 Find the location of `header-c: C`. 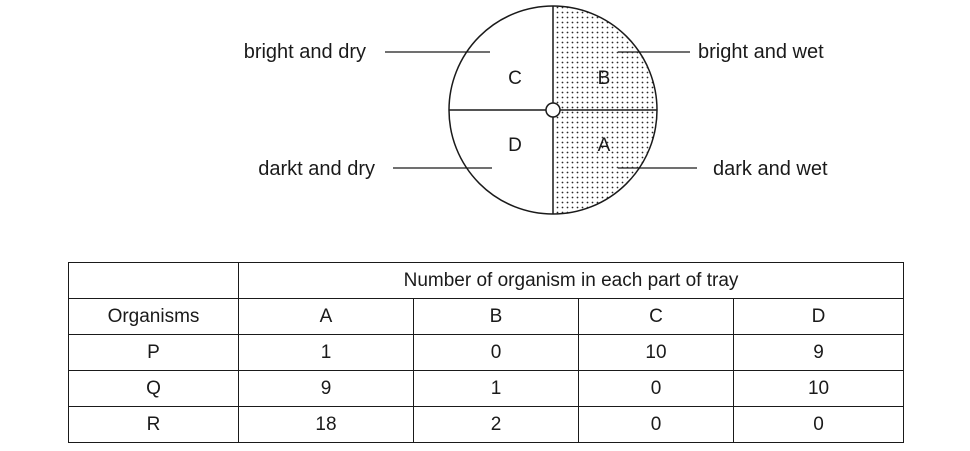

header-c: C is located at coordinates (656, 316).